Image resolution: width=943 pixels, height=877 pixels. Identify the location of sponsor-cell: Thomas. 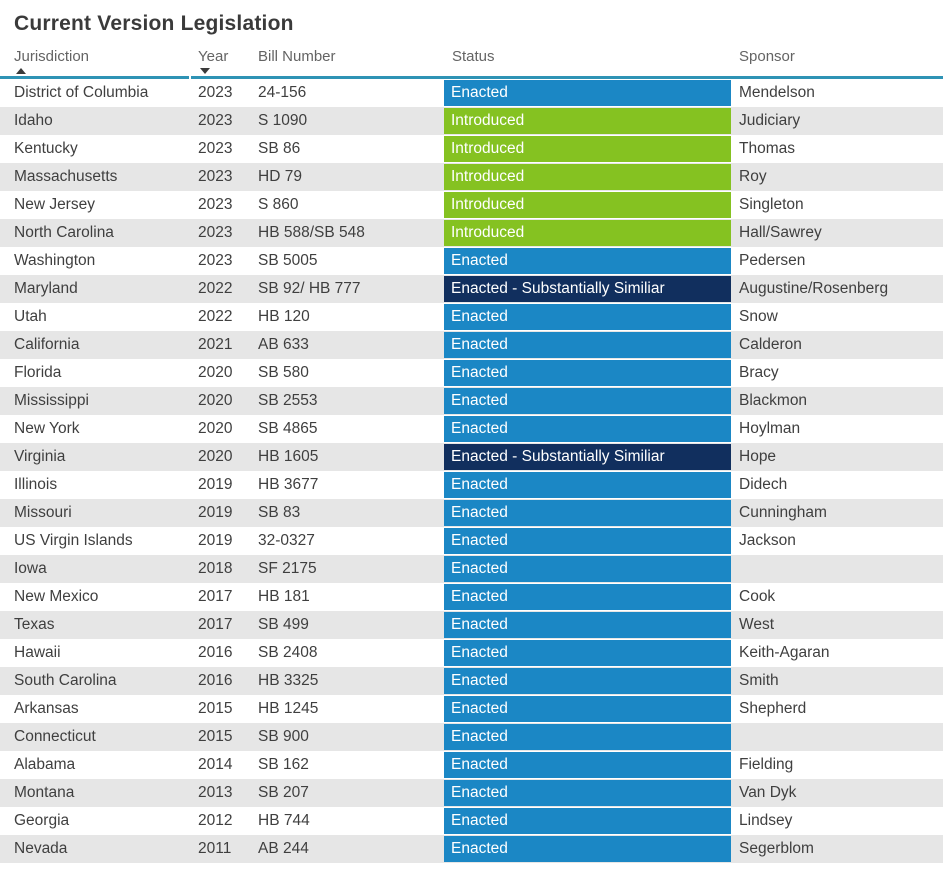
(767, 148).